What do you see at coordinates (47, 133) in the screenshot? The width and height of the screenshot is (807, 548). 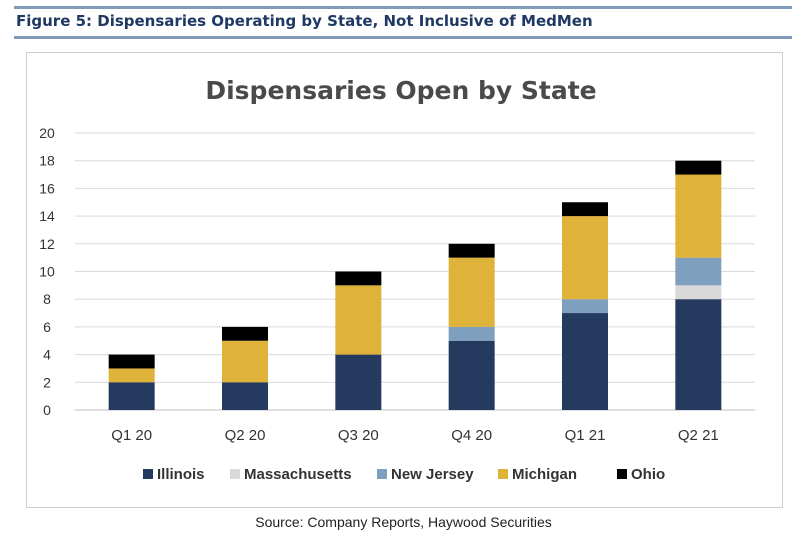 I see `y-tick-label: 20` at bounding box center [47, 133].